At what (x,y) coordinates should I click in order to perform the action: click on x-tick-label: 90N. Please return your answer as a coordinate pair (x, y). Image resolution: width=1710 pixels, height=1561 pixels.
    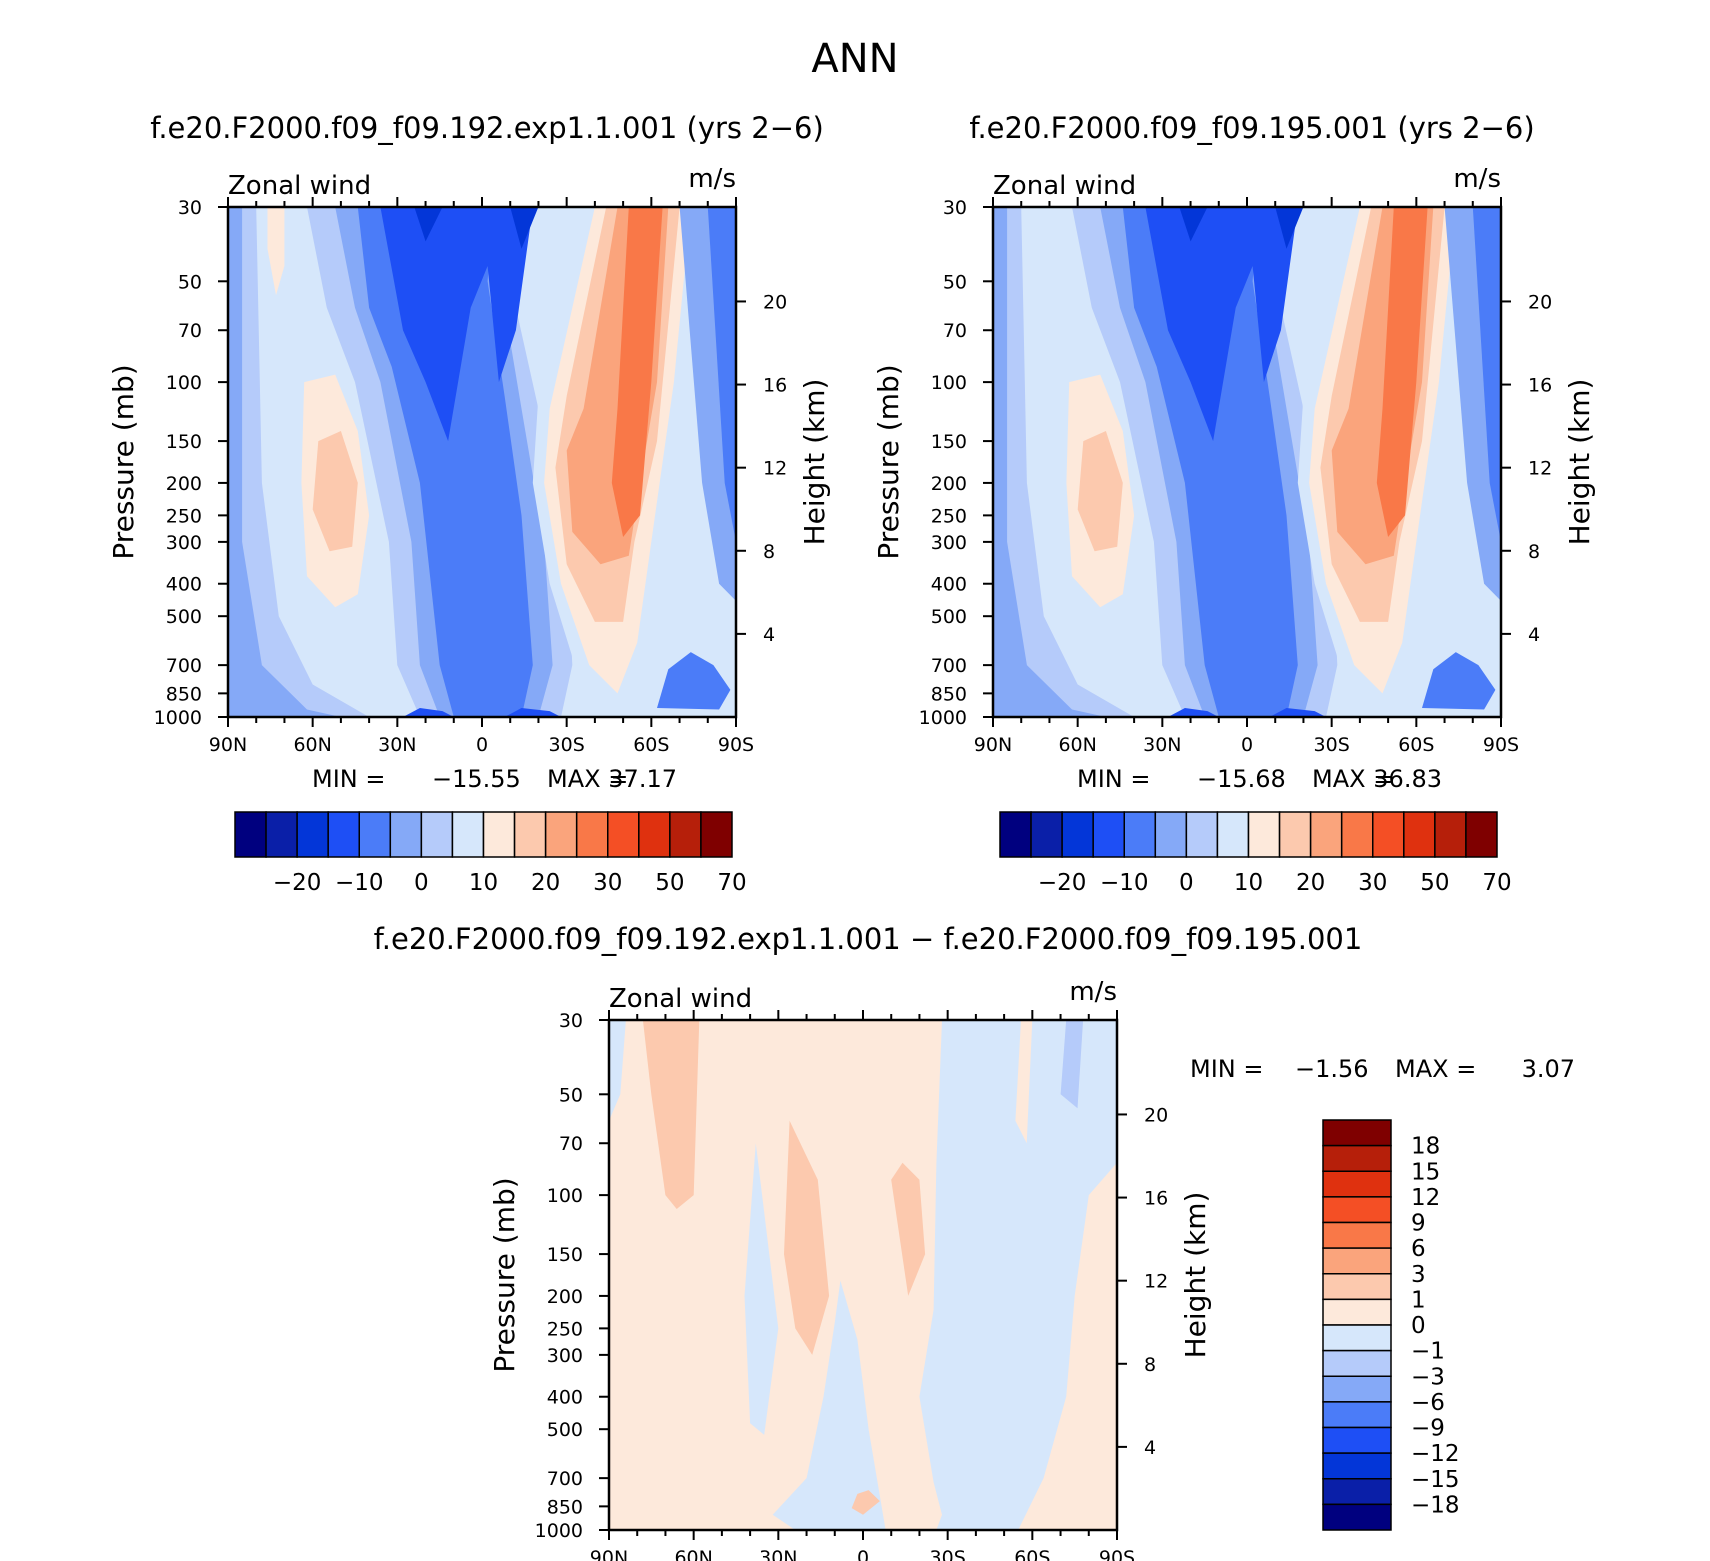
    Looking at the image, I should click on (609, 1554).